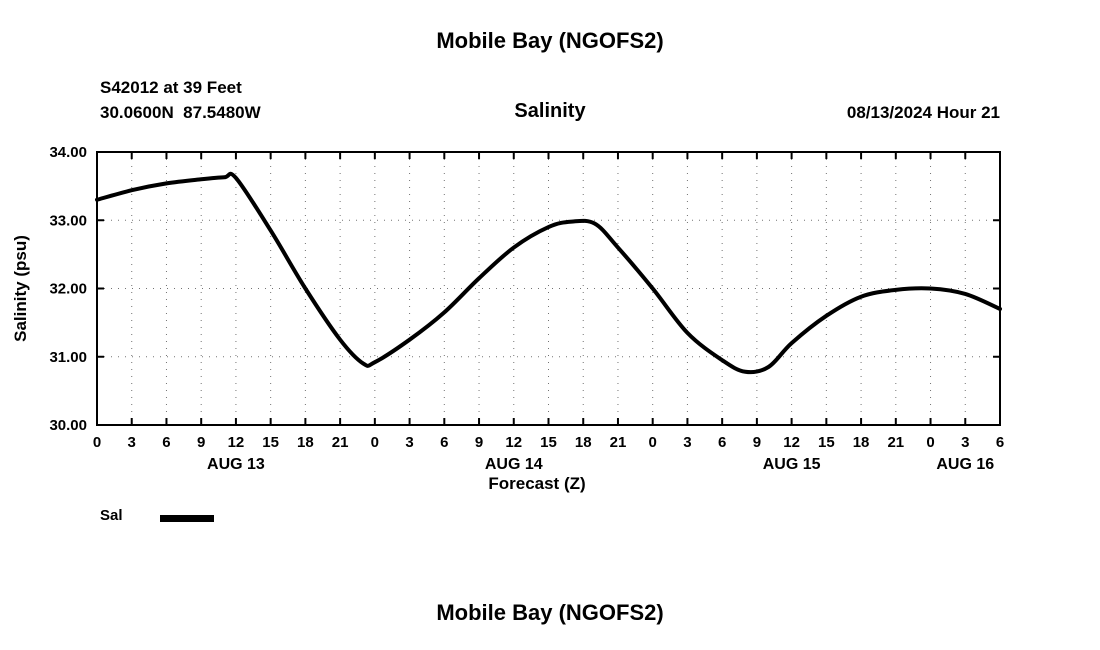 This screenshot has height=650, width=1100. Describe the element at coordinates (923, 112) in the screenshot. I see `forecast-datetime: 08/13/2024 Hour 21` at that location.